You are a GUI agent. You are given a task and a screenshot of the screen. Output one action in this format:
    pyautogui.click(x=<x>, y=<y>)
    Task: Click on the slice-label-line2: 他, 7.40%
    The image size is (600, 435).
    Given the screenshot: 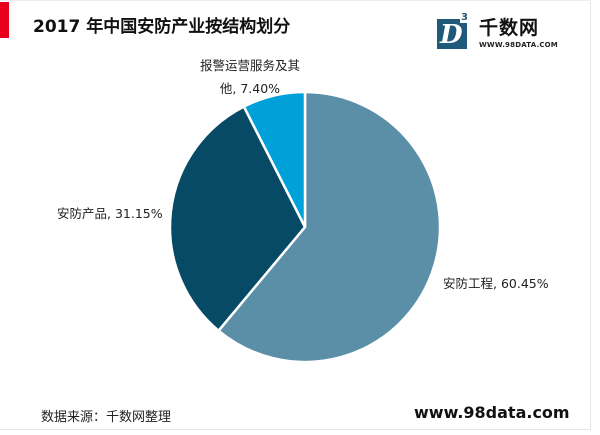 What is the action you would take?
    pyautogui.click(x=250, y=88)
    